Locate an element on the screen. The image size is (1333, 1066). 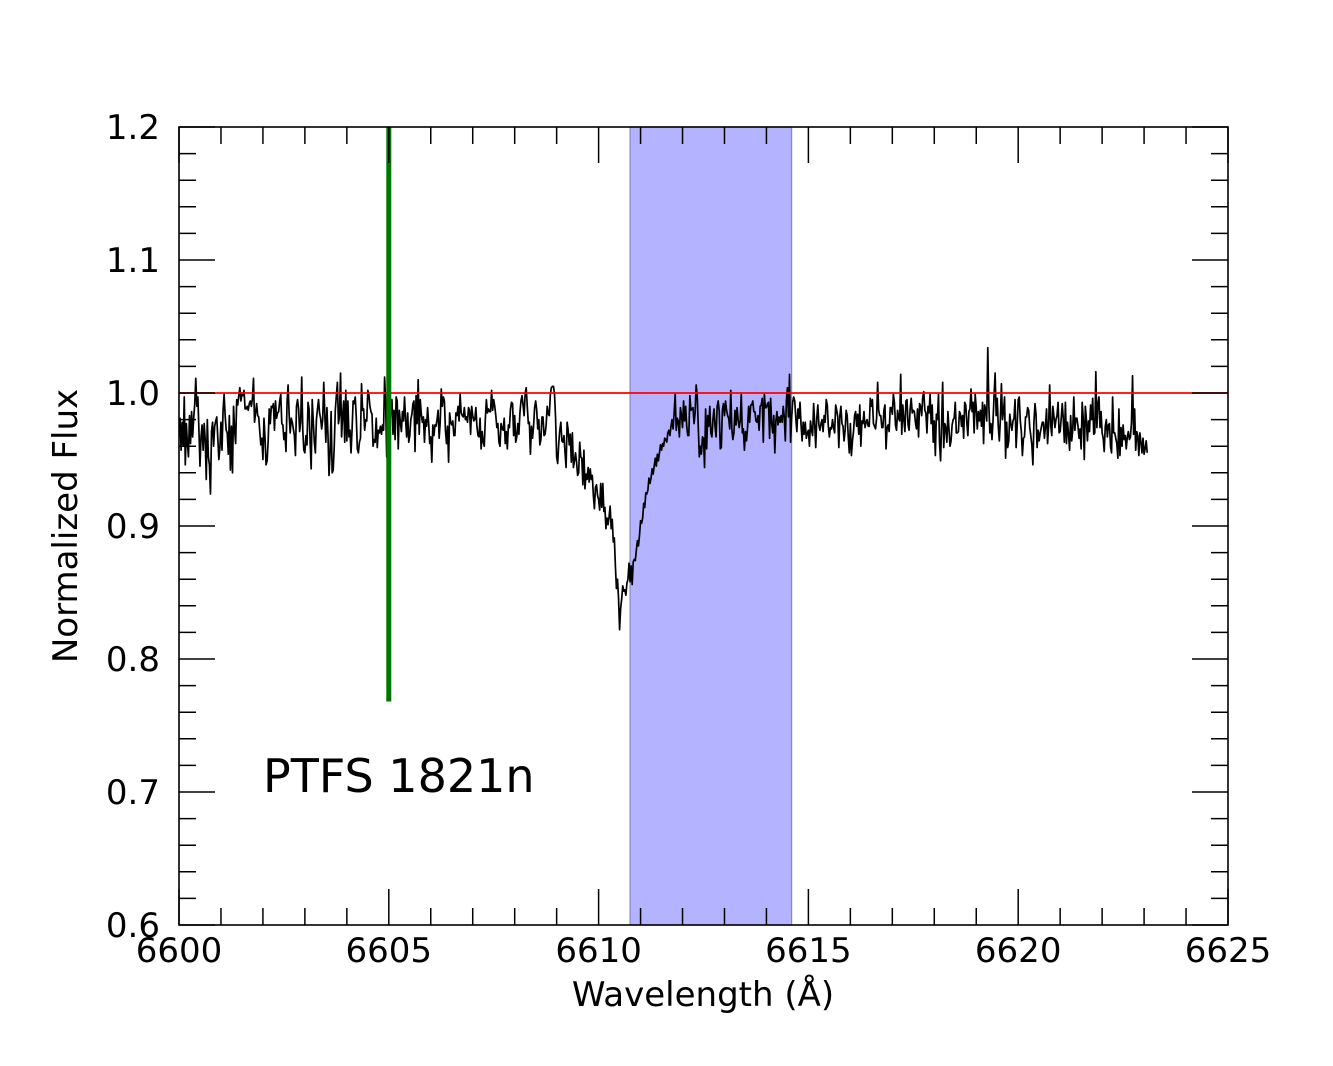
shaded-band-layer is located at coordinates (711, 526).